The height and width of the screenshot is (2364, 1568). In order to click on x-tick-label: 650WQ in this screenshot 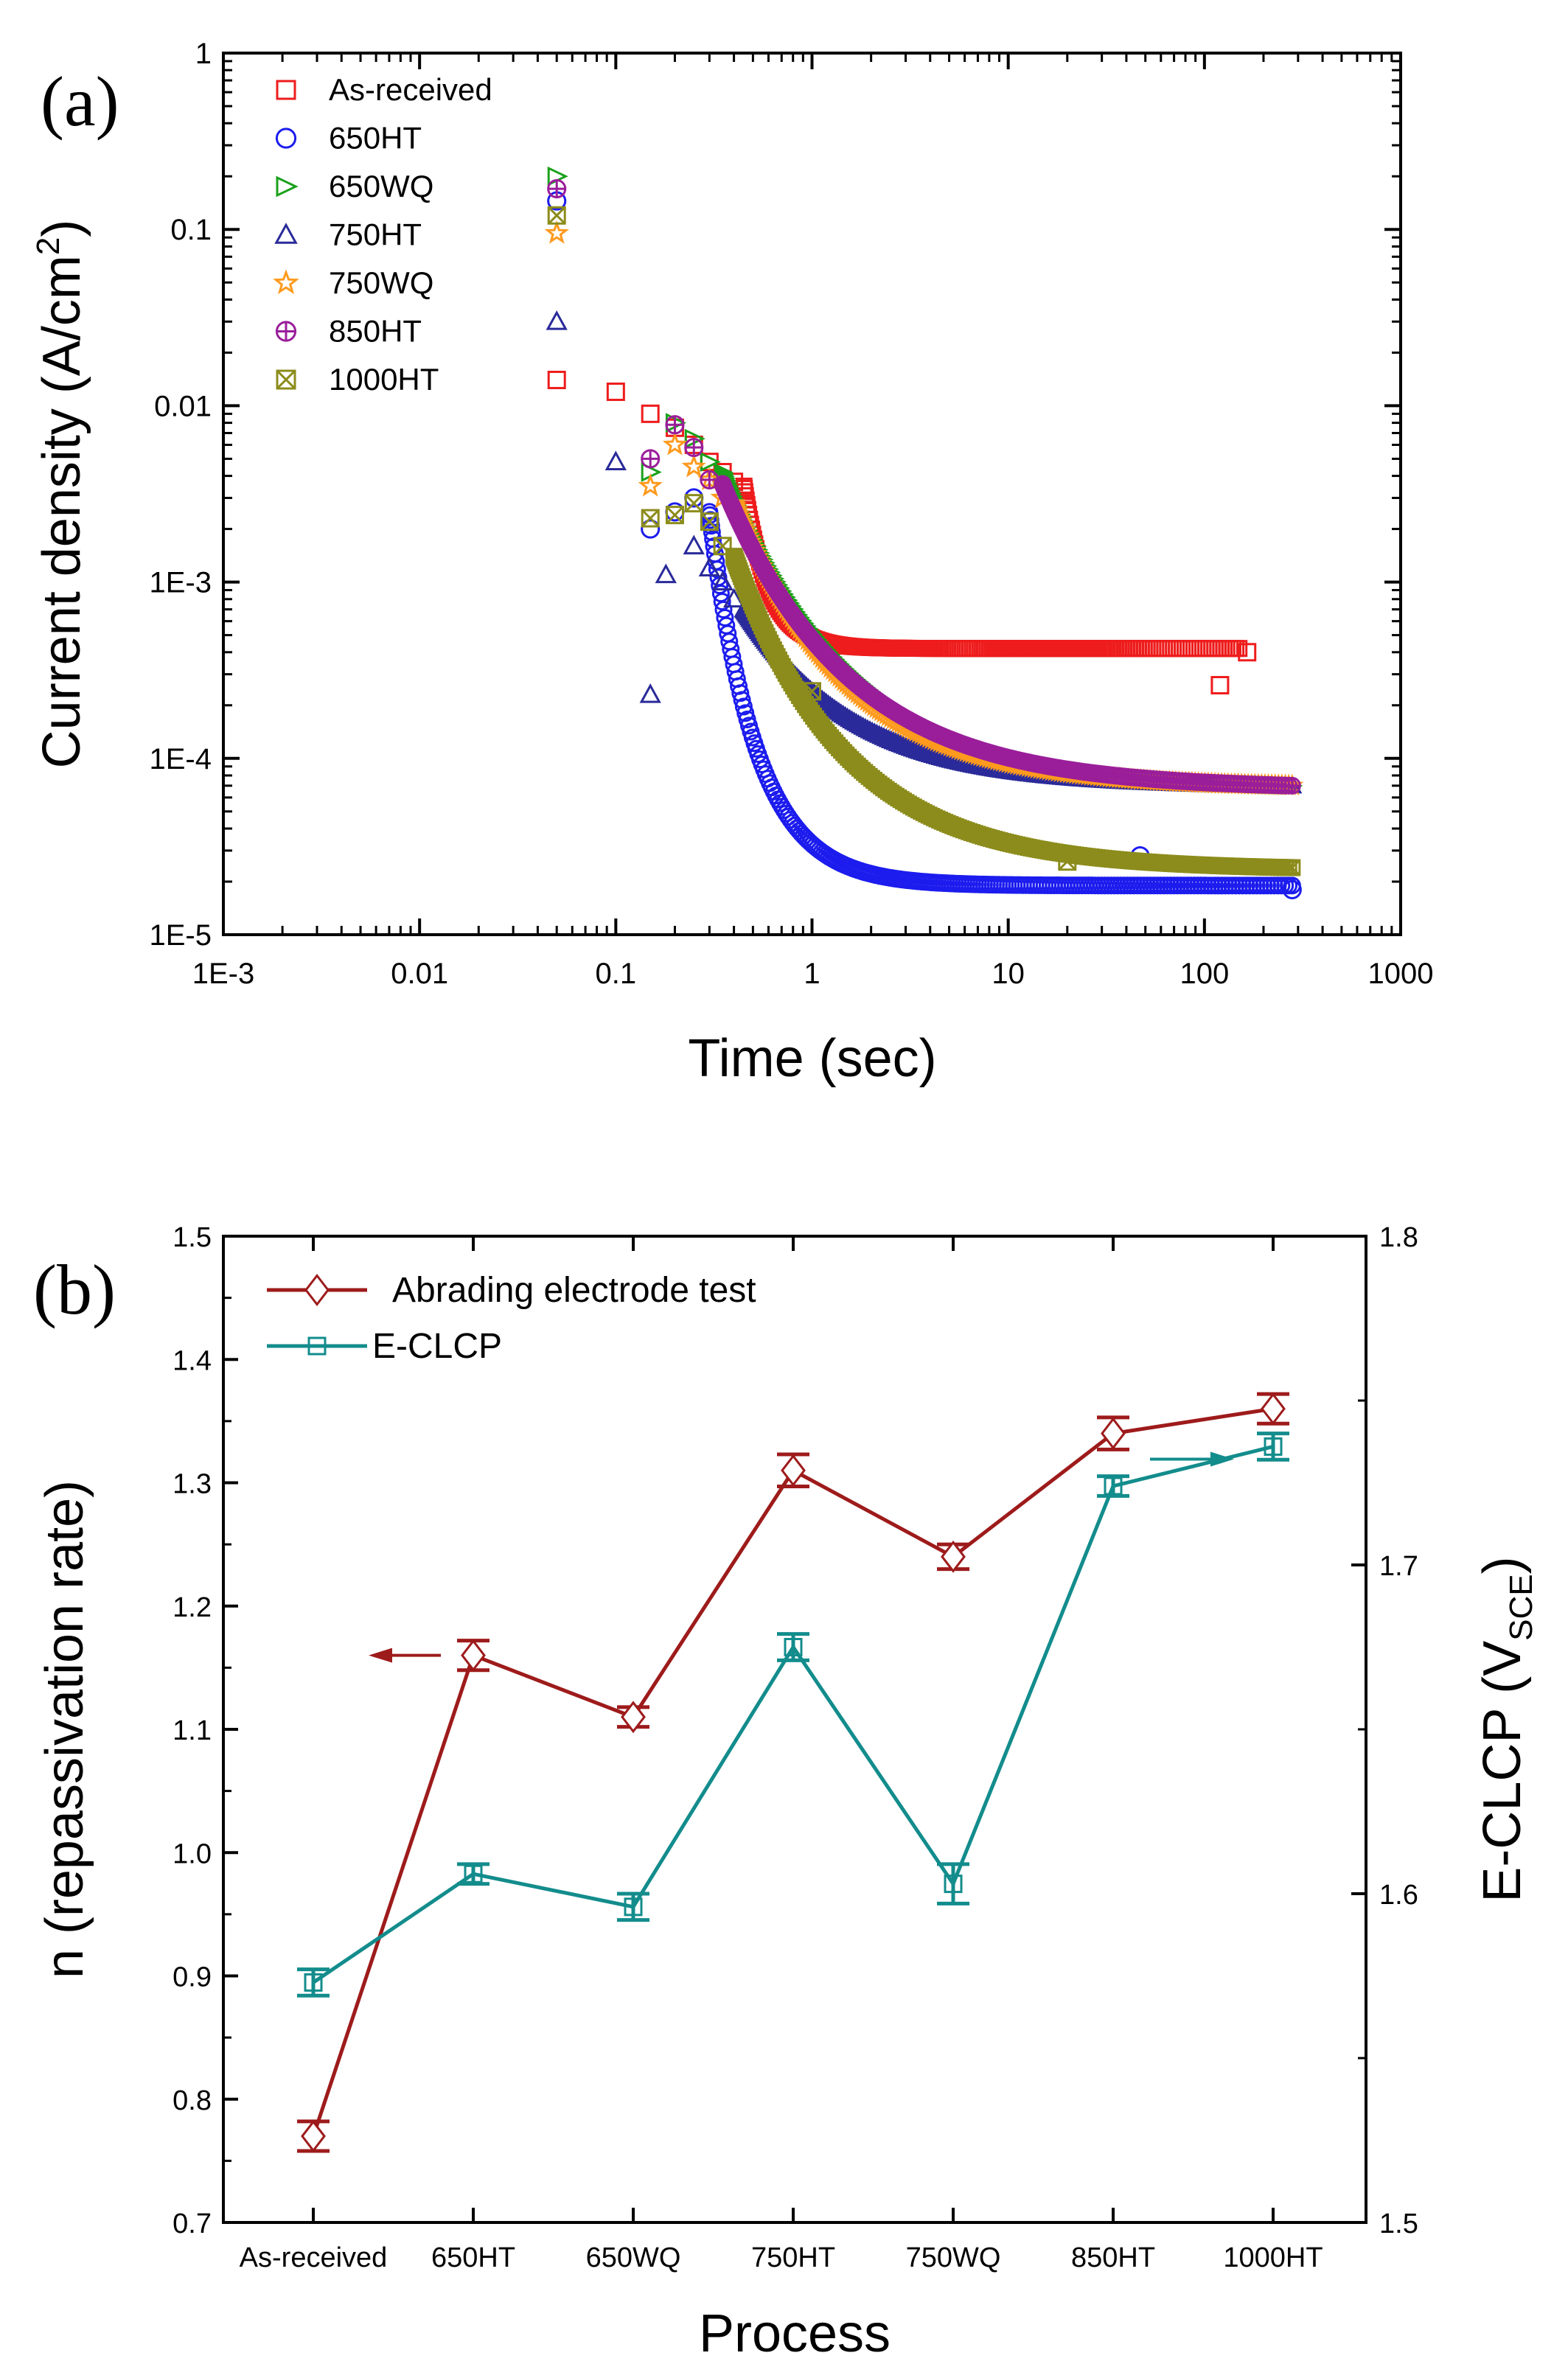, I will do `click(633, 2257)`.